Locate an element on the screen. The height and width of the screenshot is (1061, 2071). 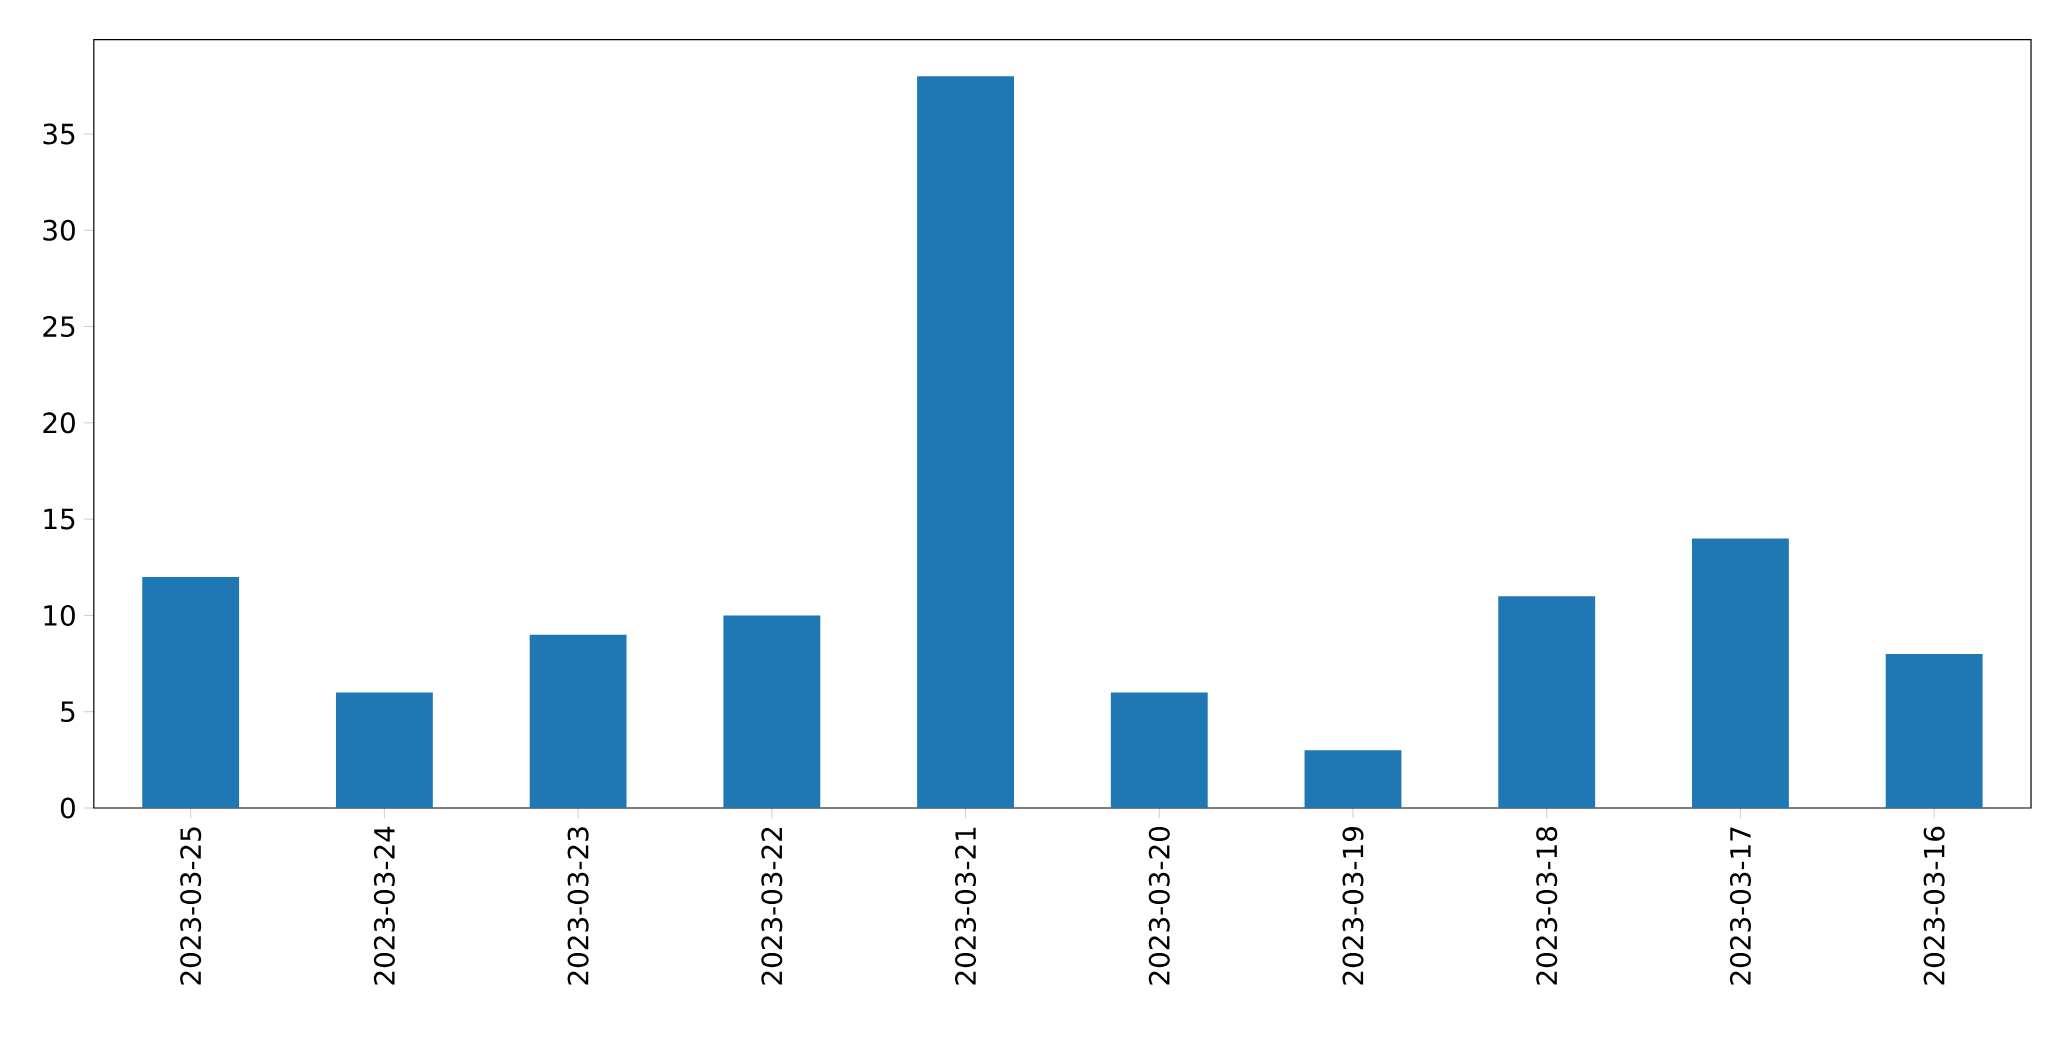
x-tick-label: 2023-03-18 is located at coordinates (1547, 906).